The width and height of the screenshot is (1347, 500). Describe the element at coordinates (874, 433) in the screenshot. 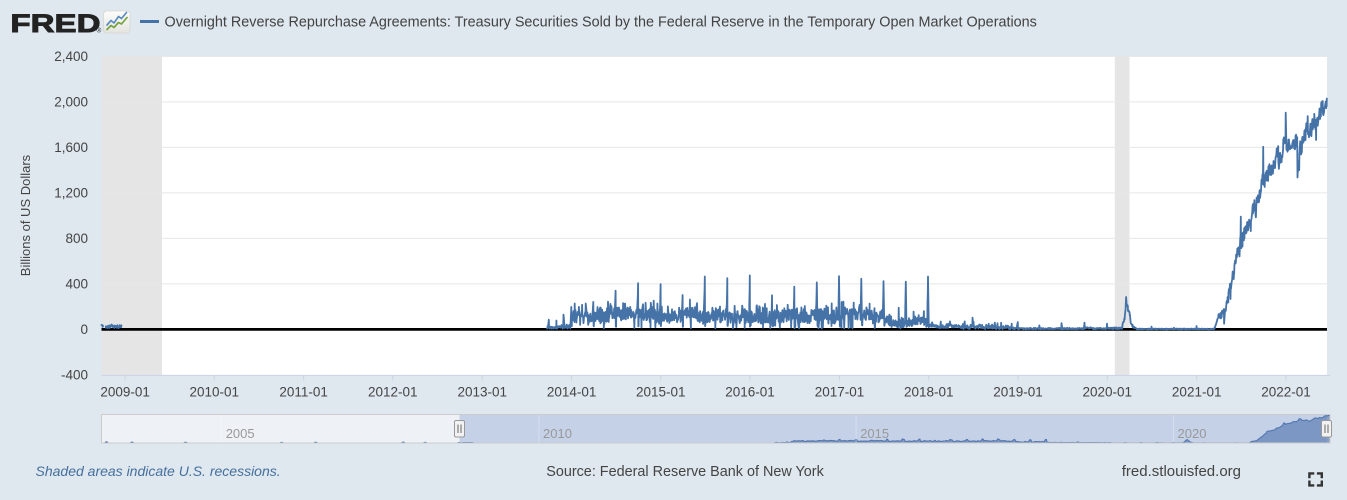

I see `svg-text: 2015` at that location.